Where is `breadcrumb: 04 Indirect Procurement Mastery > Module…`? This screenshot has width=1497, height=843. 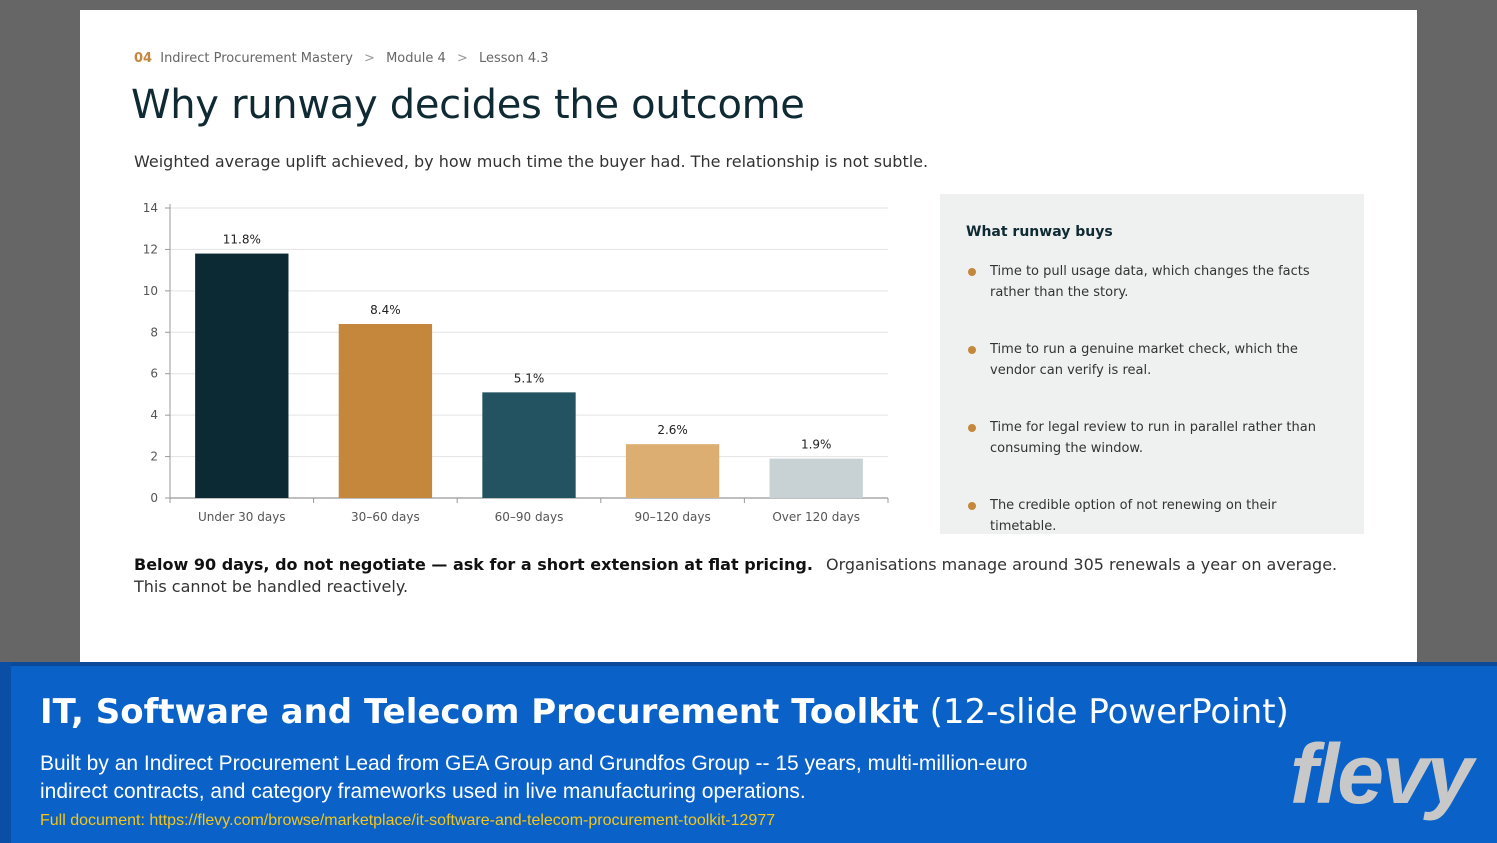 breadcrumb: 04 Indirect Procurement Mastery > Module… is located at coordinates (341, 58).